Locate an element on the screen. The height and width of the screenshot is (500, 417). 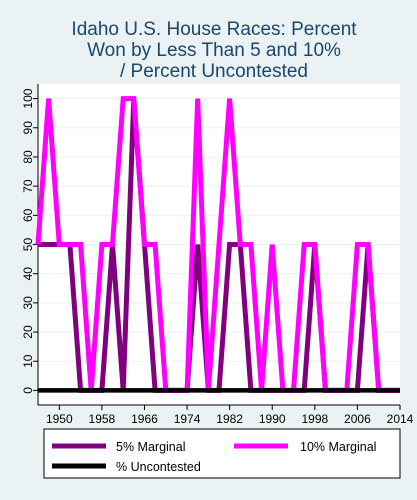
y-tick-label: 80 is located at coordinates (28, 157).